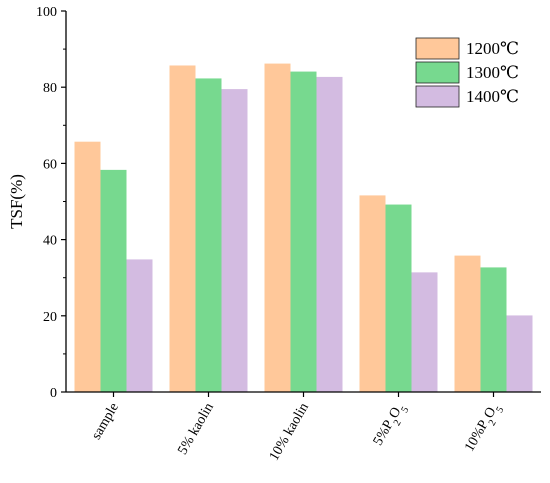 Image resolution: width=550 pixels, height=483 pixels. I want to click on y-axis-ticks: 0 20 40 60 80 100, so click(51, 203).